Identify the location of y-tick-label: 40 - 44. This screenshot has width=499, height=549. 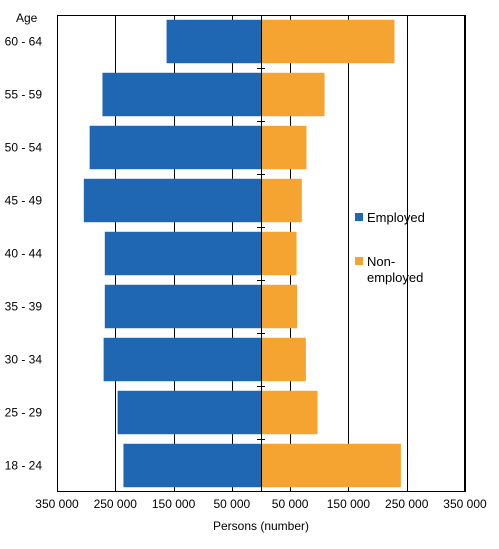
(24, 254).